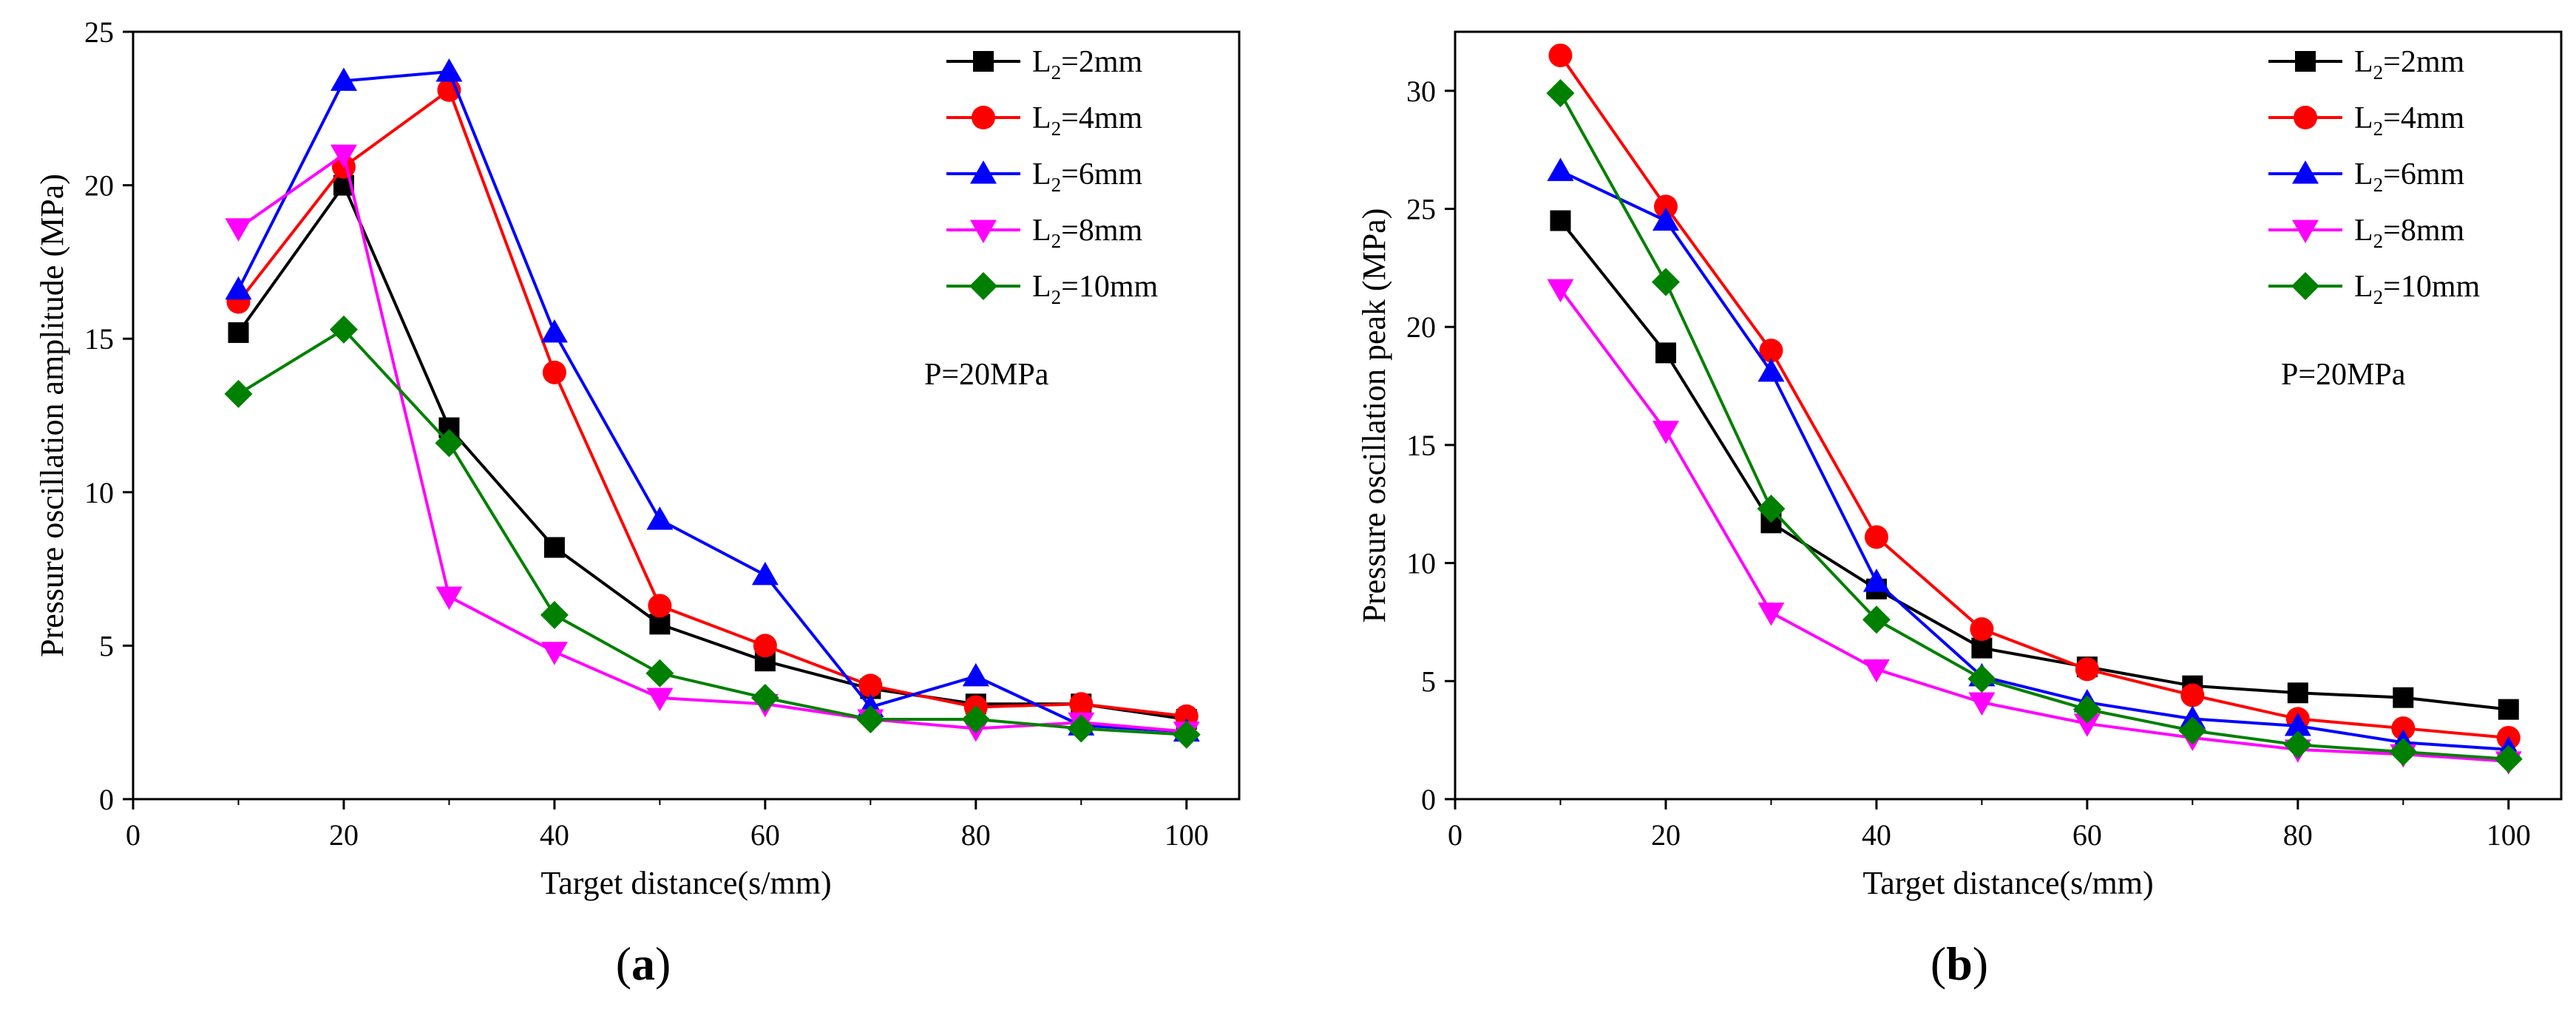  Describe the element at coordinates (2423, 231) in the screenshot. I see `legend-label-rest: =8mm` at that location.